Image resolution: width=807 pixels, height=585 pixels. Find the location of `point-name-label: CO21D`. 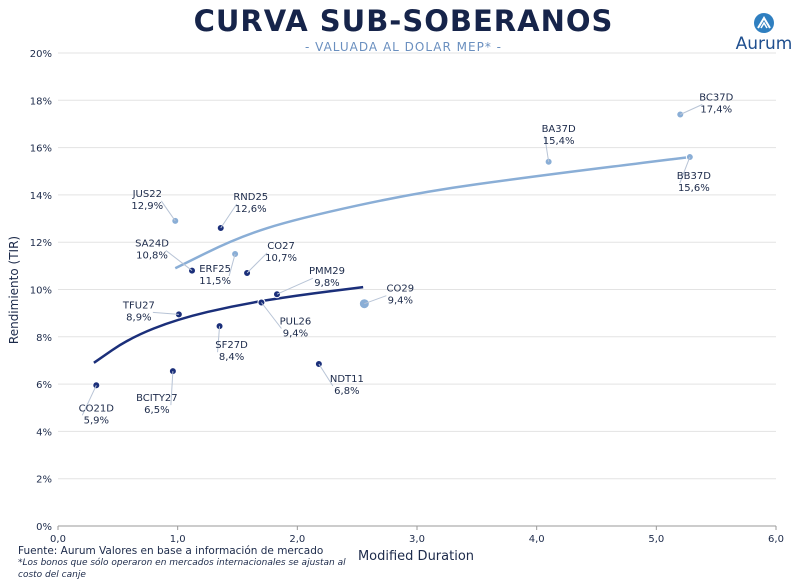

point-name-label: CO21D is located at coordinates (97, 408).